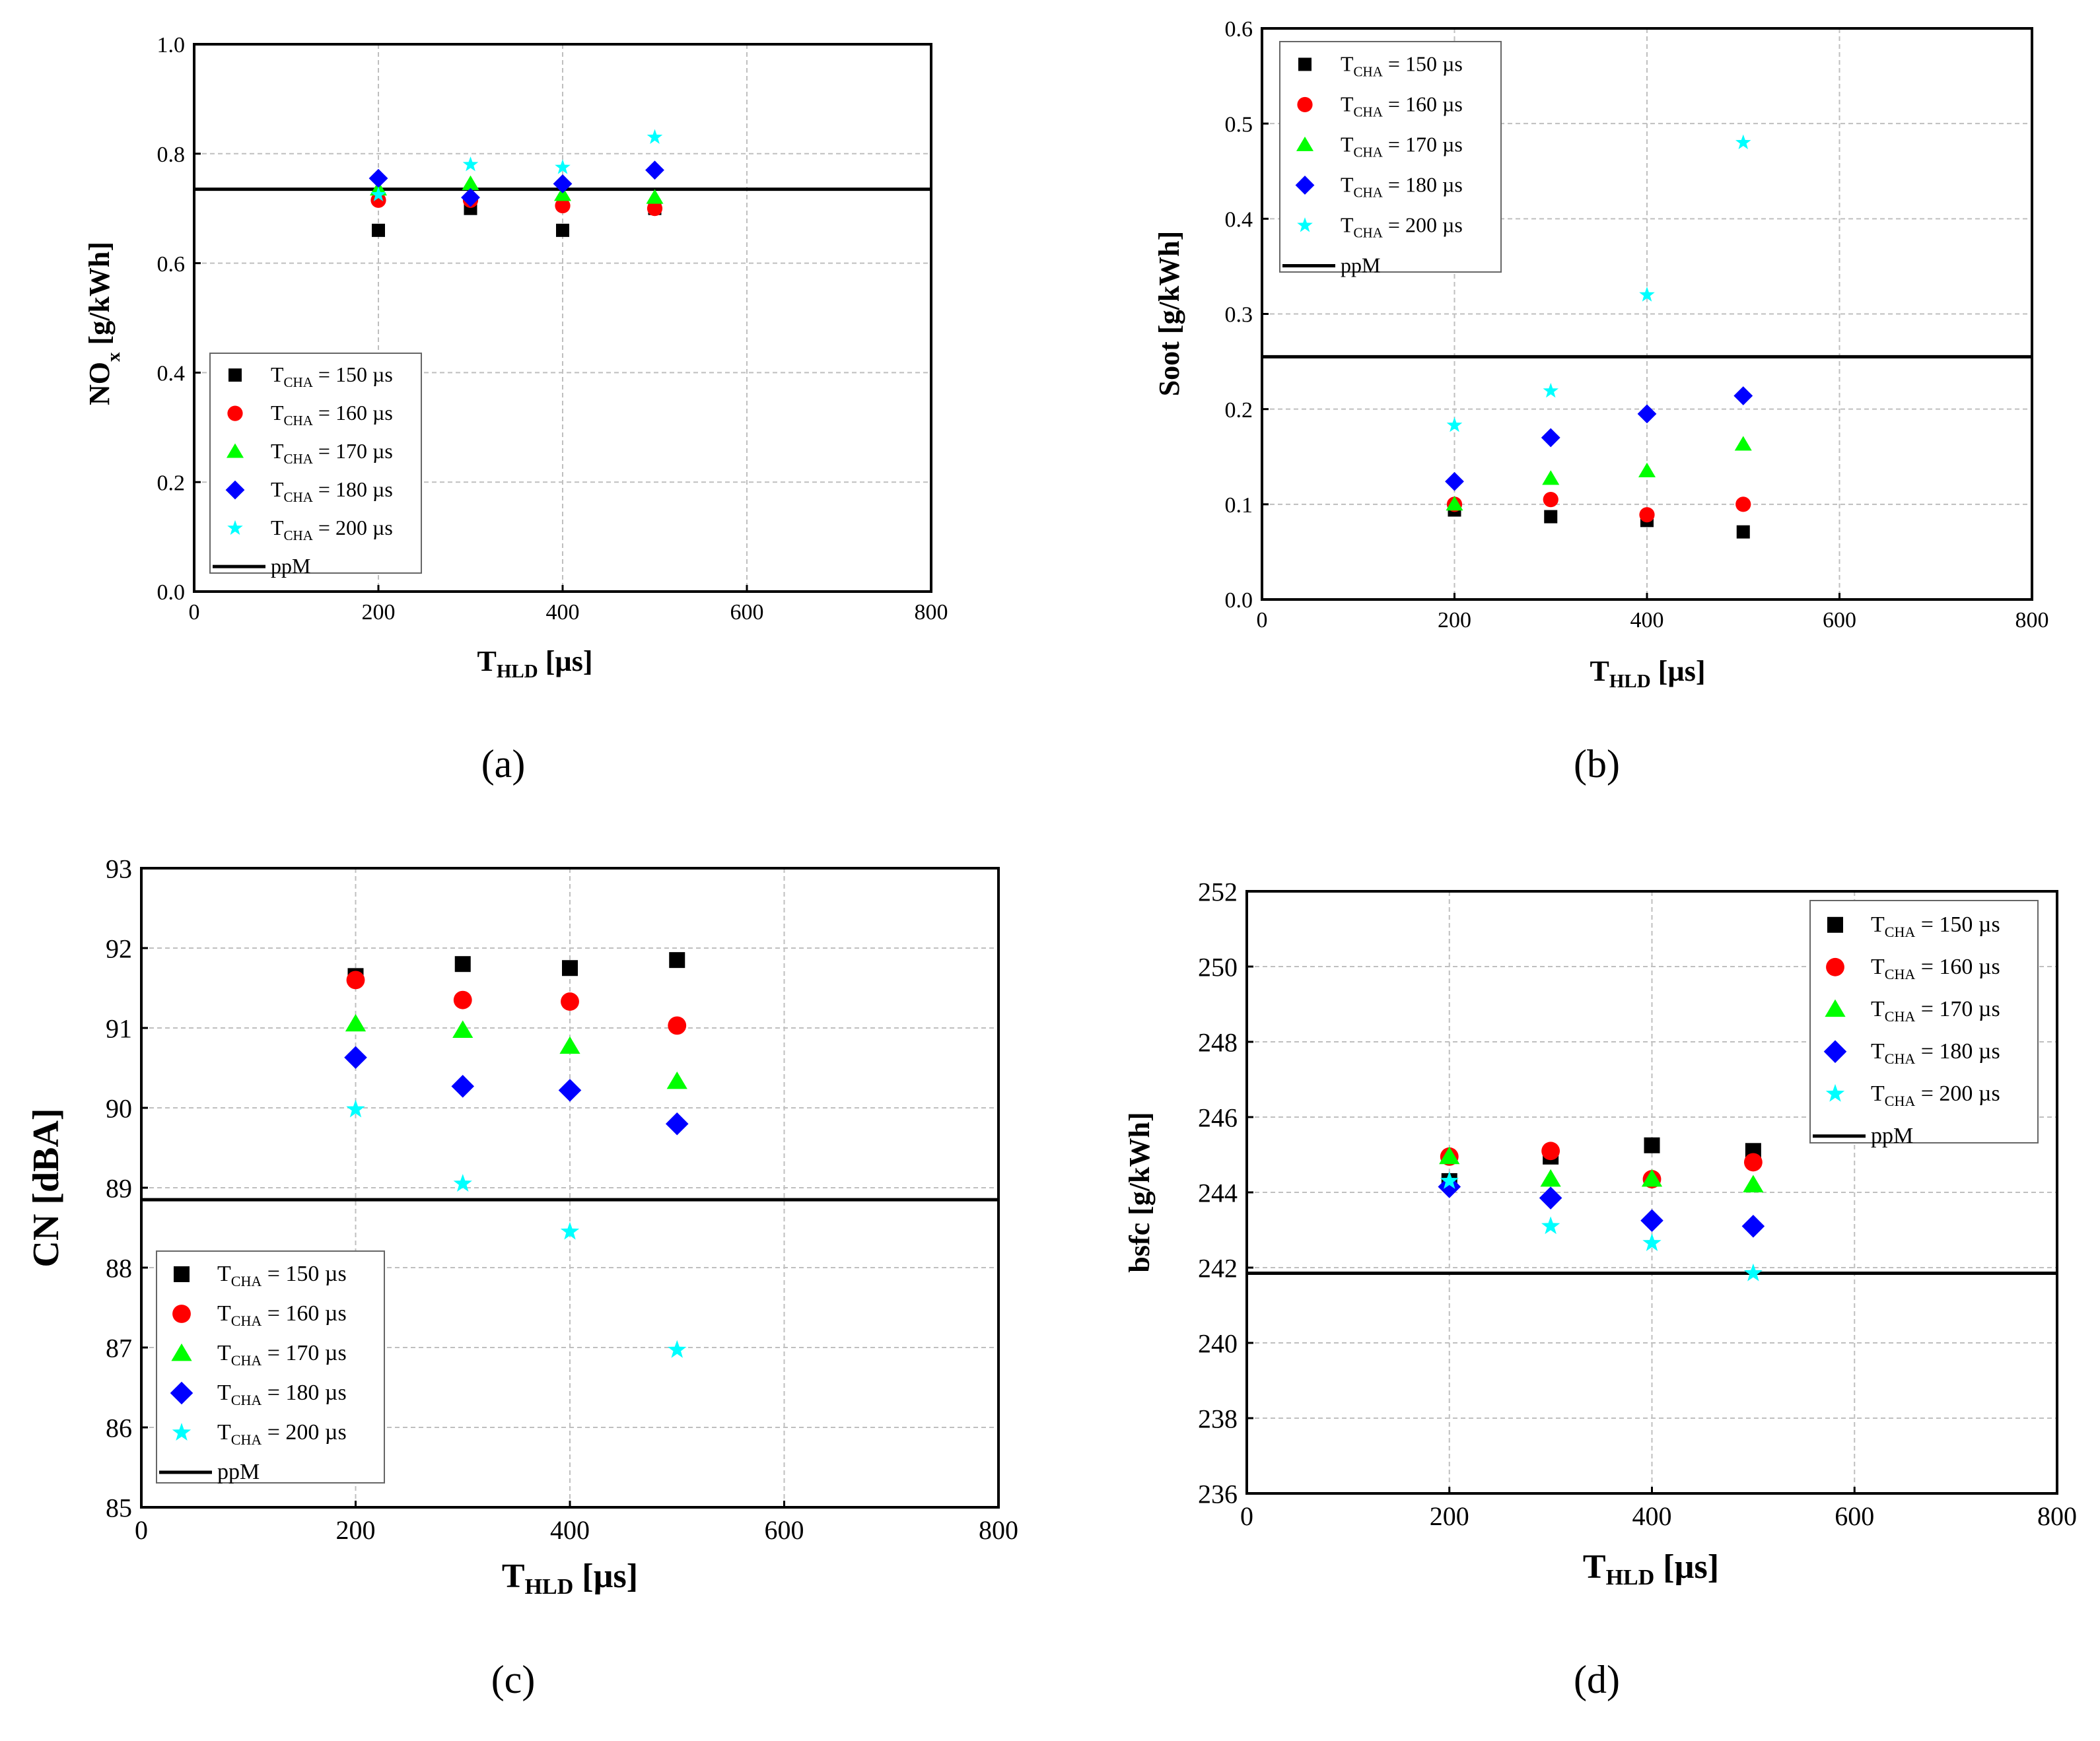  What do you see at coordinates (119, 948) in the screenshot?
I see `y-tick-label: 92` at bounding box center [119, 948].